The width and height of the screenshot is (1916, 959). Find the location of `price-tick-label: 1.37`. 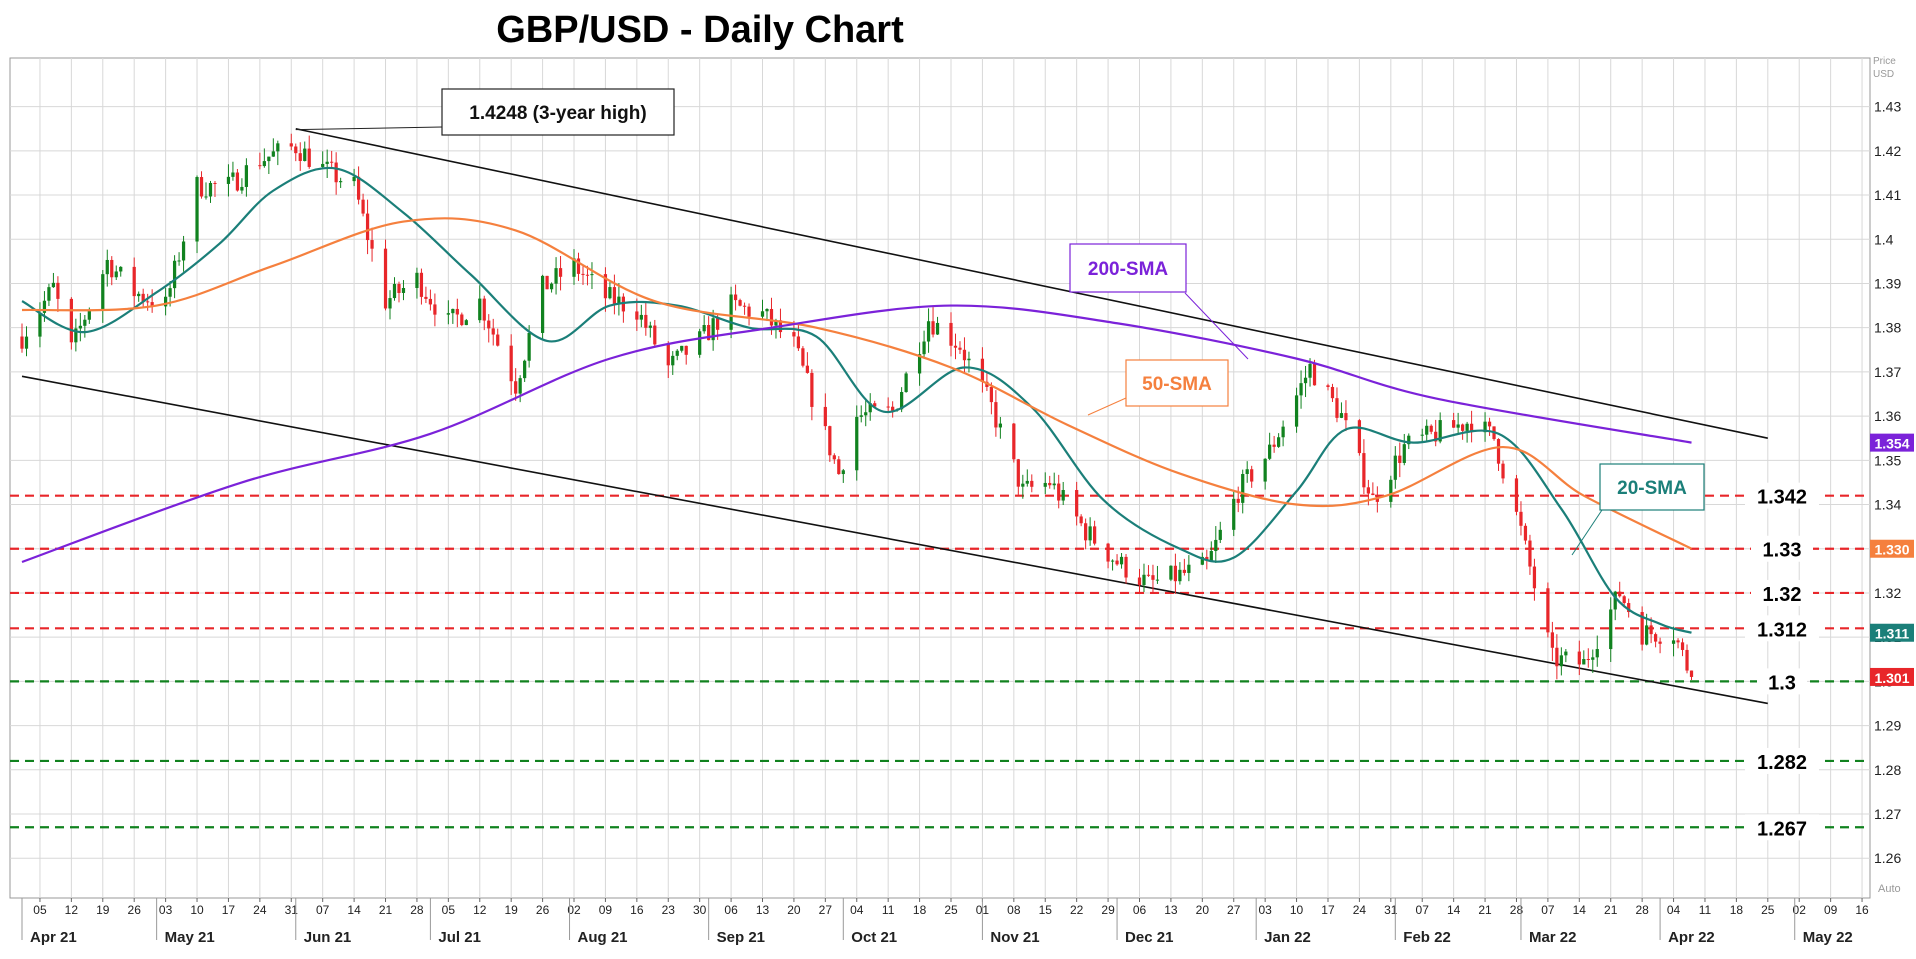

price-tick-label: 1.37 is located at coordinates (1887, 372).